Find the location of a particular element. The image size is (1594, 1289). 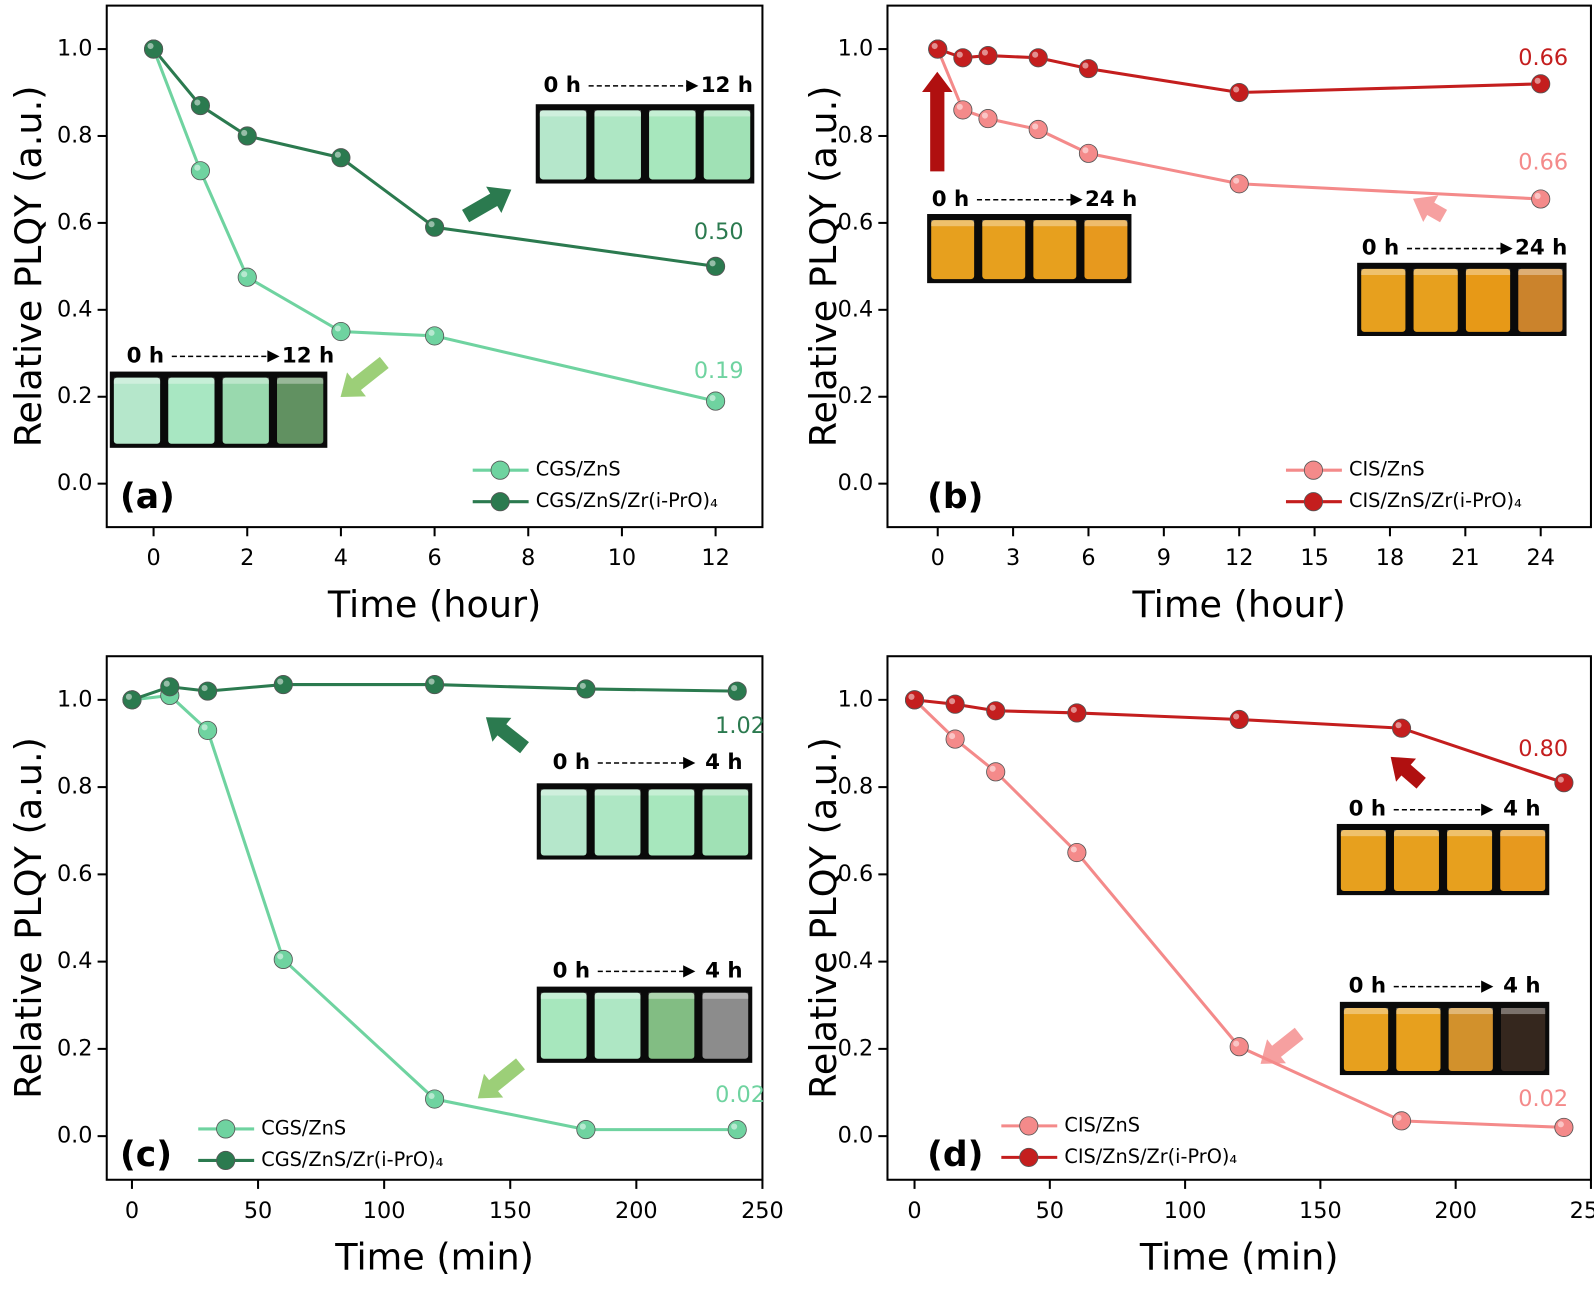

x-tick-label: 150 is located at coordinates (1320, 1211).